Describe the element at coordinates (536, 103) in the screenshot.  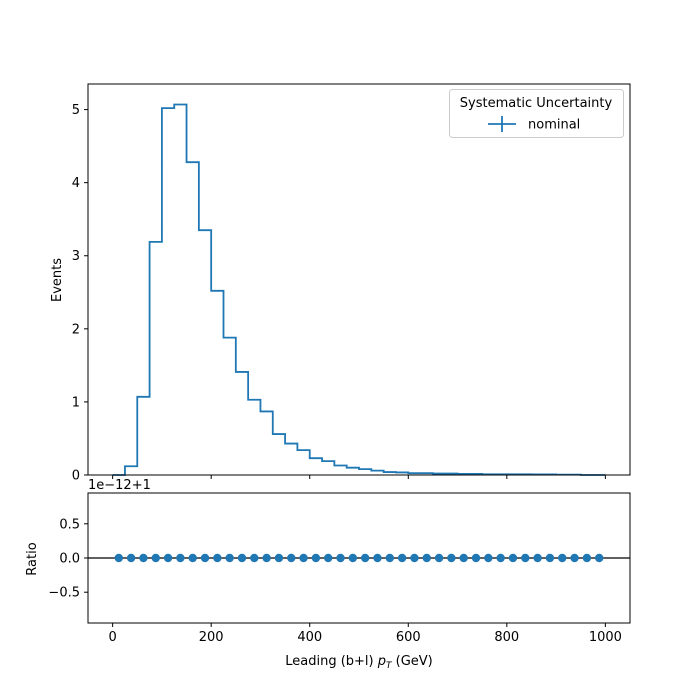
I see `legend-title: Systematic Uncertainty` at that location.